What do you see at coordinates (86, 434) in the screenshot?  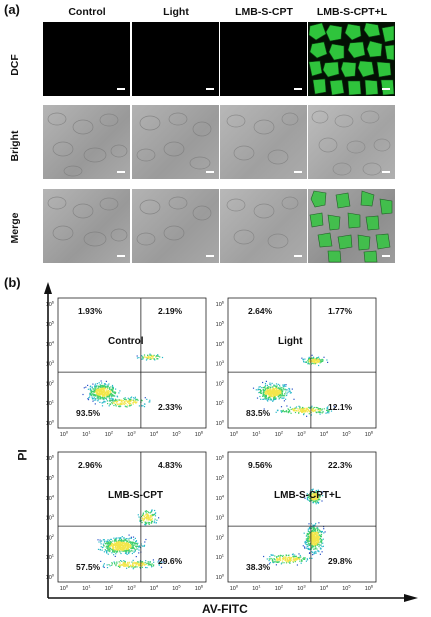 I see `x-tick-label: 101` at bounding box center [86, 434].